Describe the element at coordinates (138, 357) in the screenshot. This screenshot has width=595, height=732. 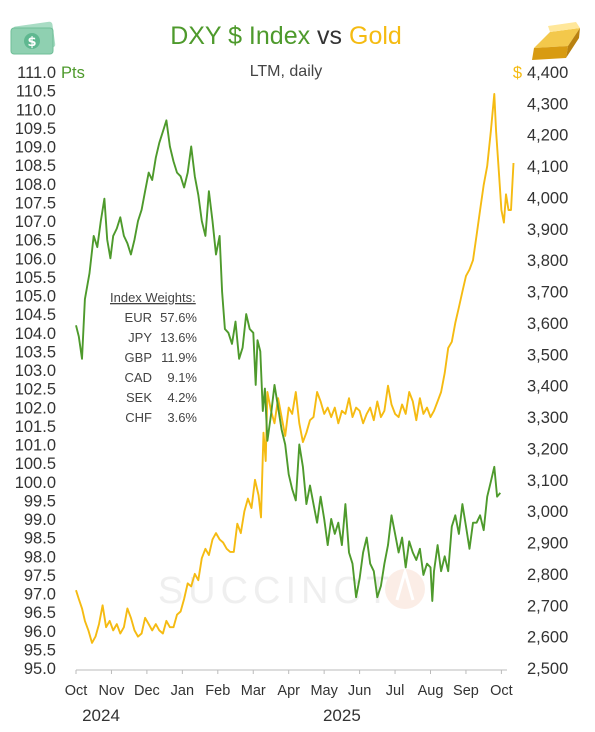
I see `weight-currency: GBP` at that location.